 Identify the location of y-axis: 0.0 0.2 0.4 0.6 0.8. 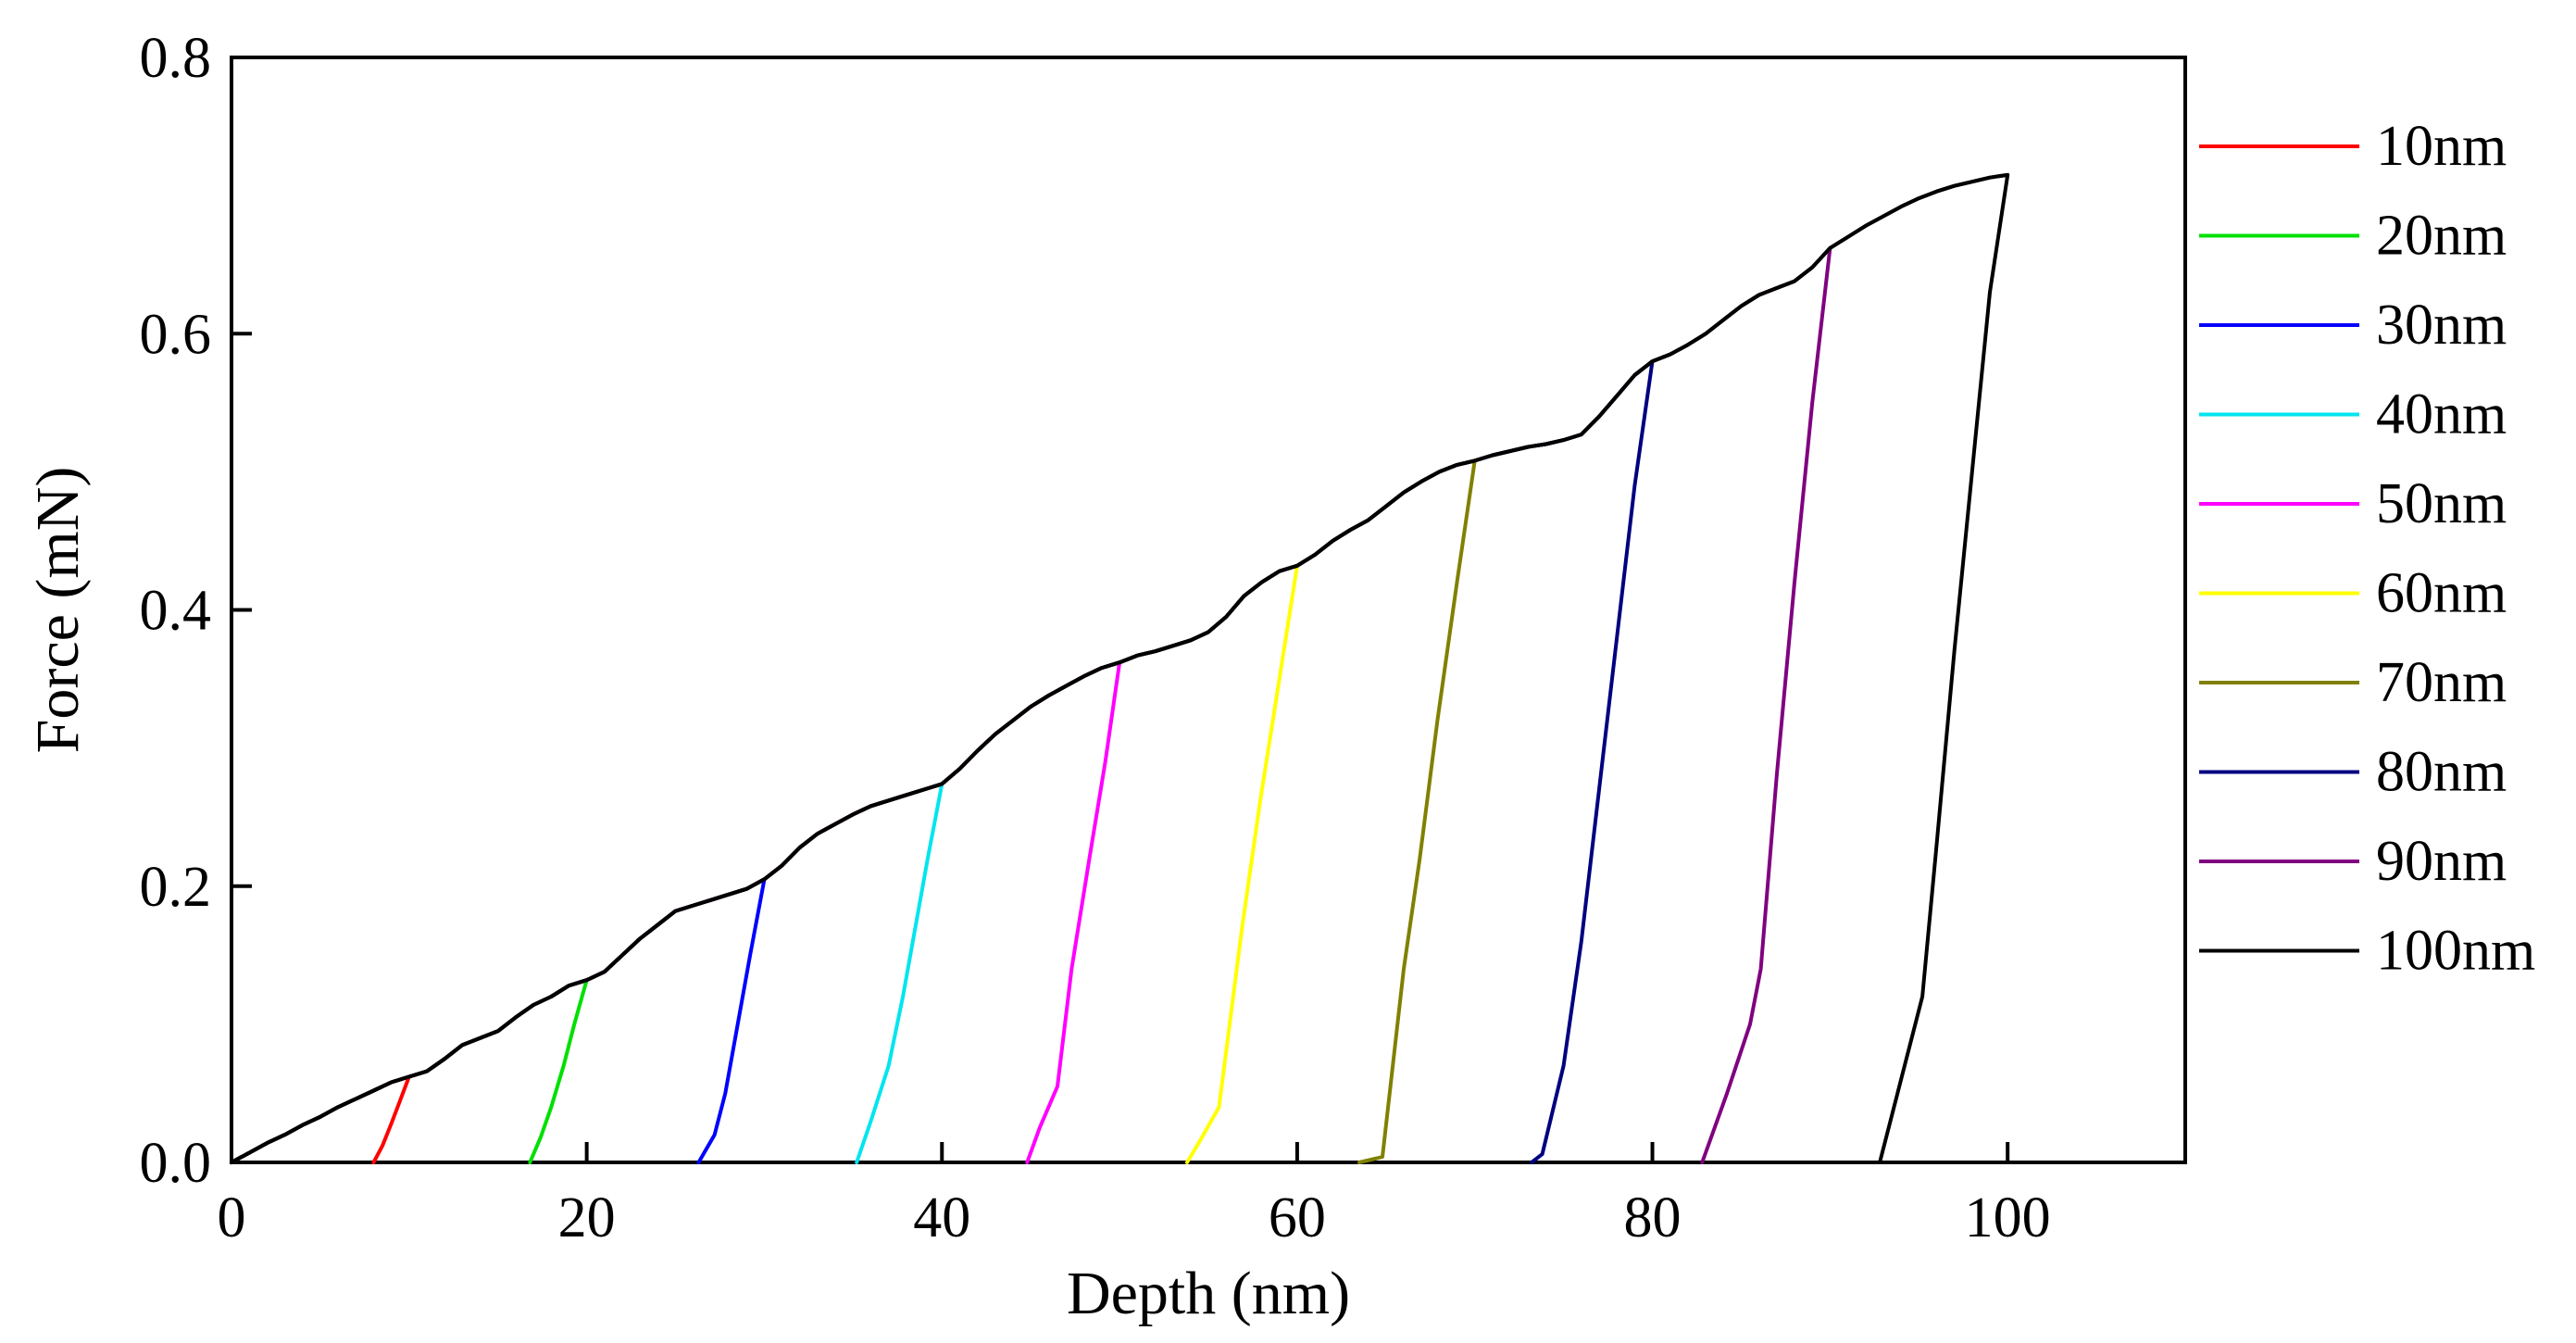
(196, 611).